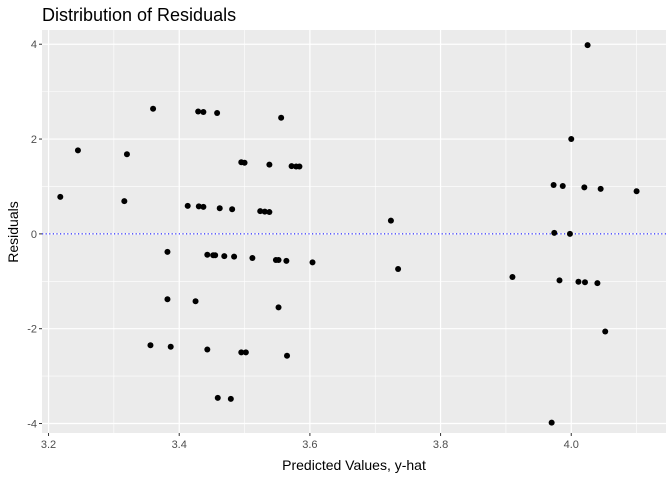 The width and height of the screenshot is (672, 480). What do you see at coordinates (309, 445) in the screenshot?
I see `x-tick-label: 3.6` at bounding box center [309, 445].